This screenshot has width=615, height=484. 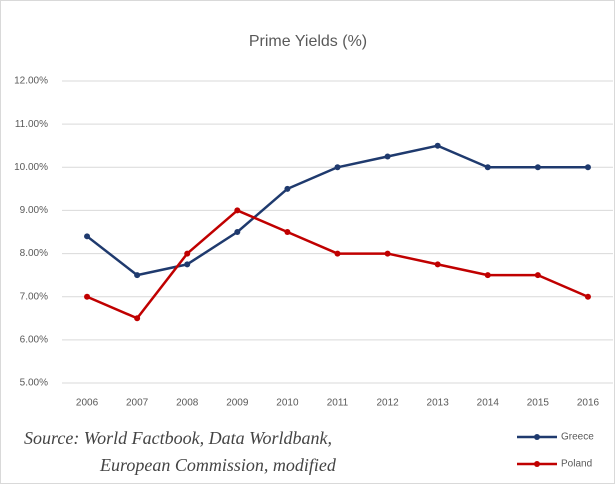 What do you see at coordinates (31, 167) in the screenshot?
I see `y-tick-label: 10.00%` at bounding box center [31, 167].